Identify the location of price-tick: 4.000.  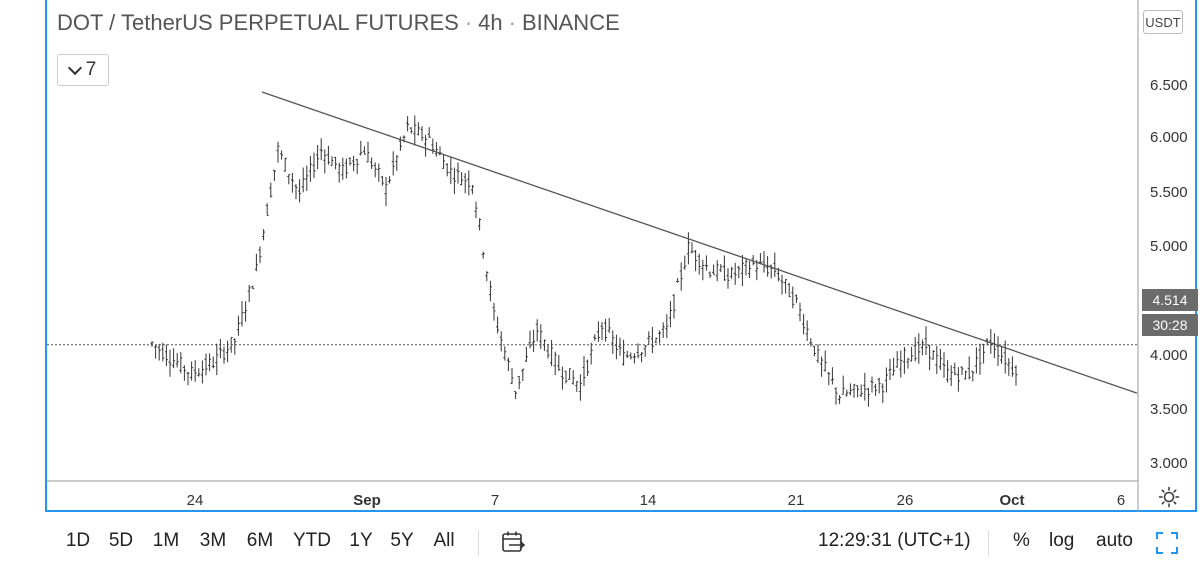
(1169, 355).